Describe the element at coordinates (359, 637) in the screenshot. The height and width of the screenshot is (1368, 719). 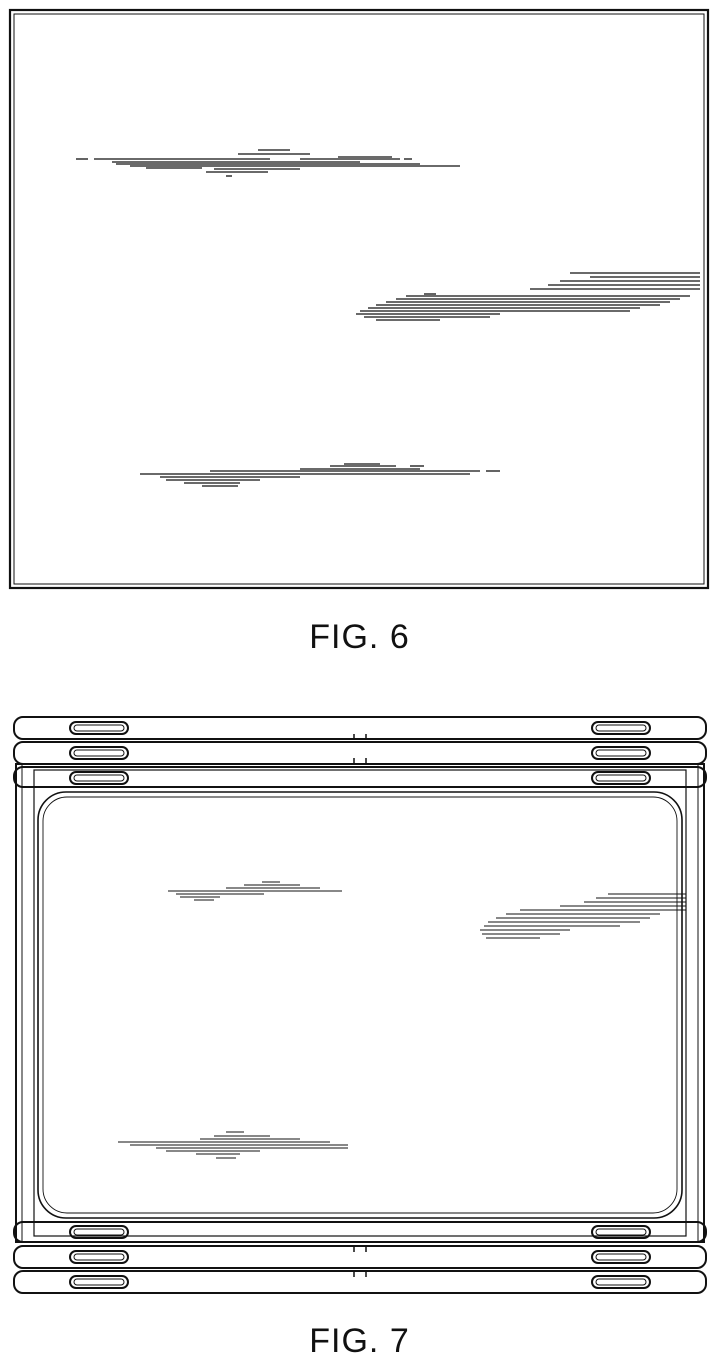
I see `fig6-caption: FIG. 6` at that location.